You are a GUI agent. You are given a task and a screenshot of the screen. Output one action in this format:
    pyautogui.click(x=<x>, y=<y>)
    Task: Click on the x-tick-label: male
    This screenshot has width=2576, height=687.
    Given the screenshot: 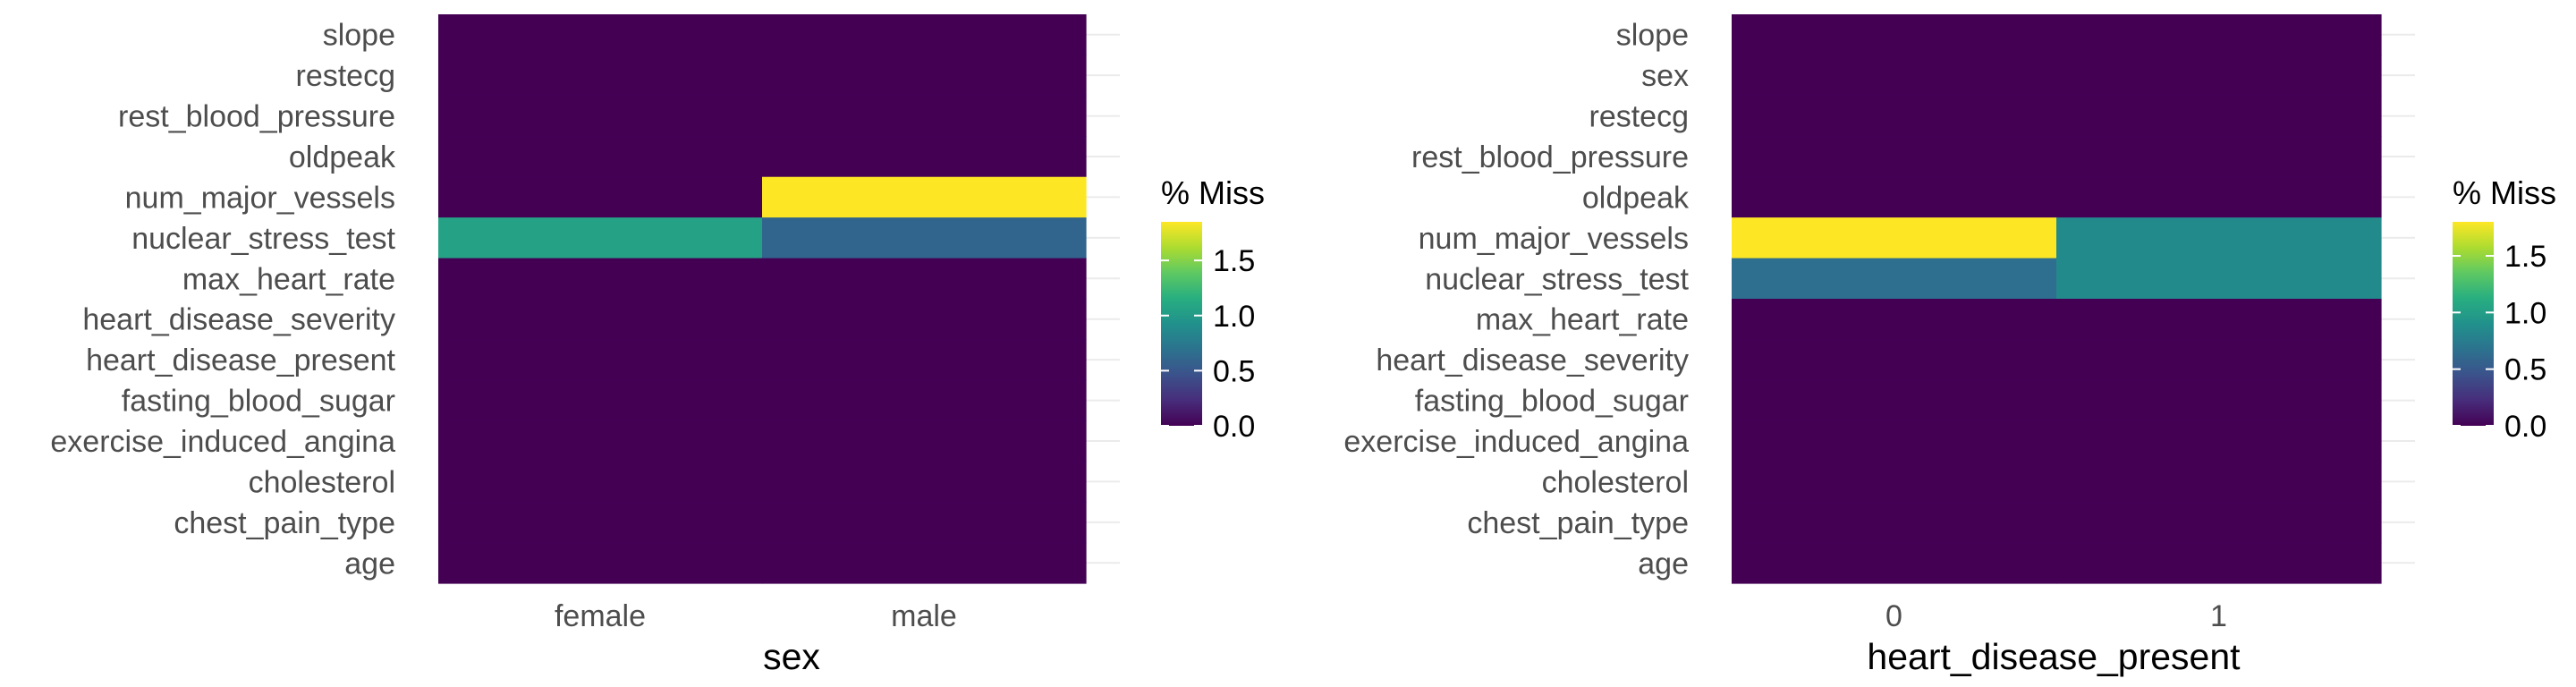 What is the action you would take?
    pyautogui.click(x=924, y=616)
    